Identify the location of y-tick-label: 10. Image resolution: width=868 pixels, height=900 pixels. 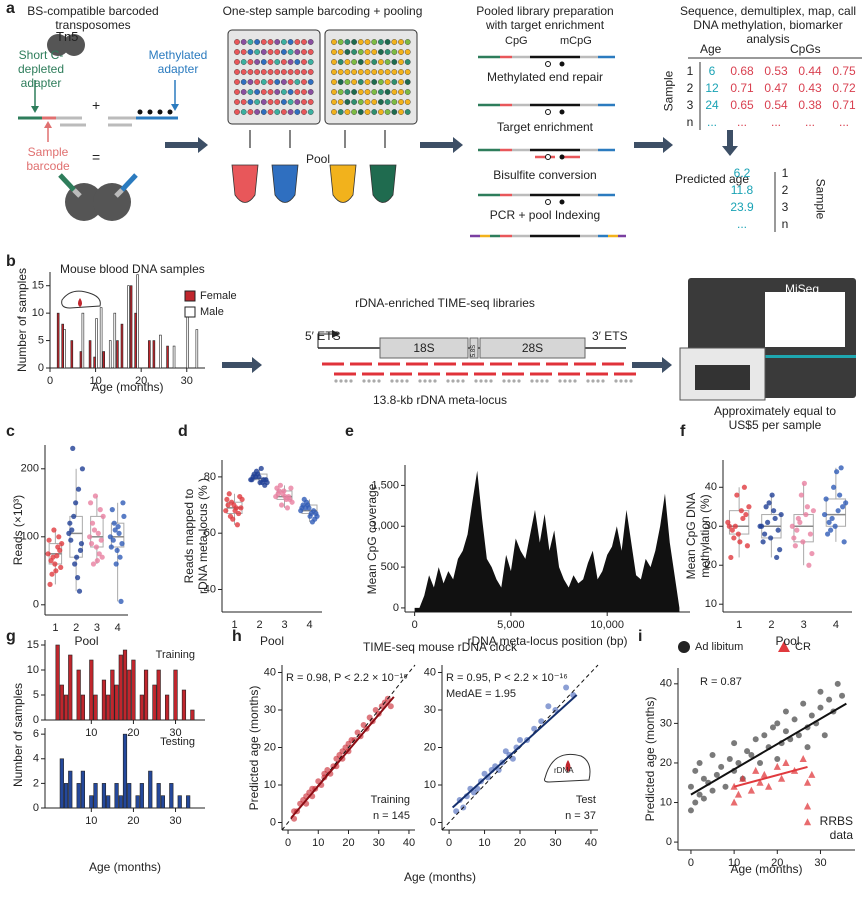
(711, 604).